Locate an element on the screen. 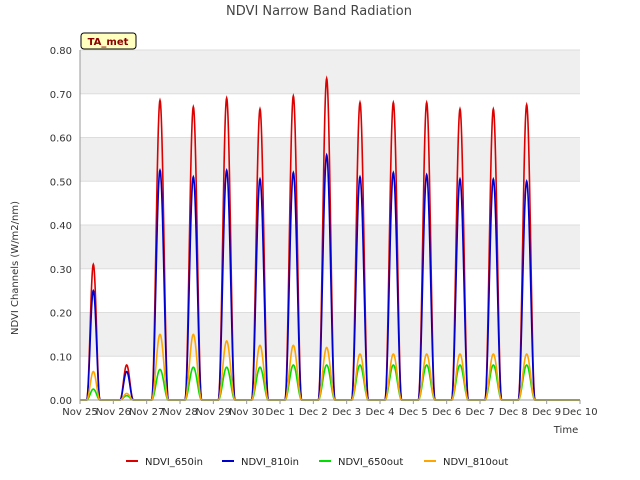 This screenshot has width=640, height=480. x-tick-label: Nov 28 is located at coordinates (179, 412).